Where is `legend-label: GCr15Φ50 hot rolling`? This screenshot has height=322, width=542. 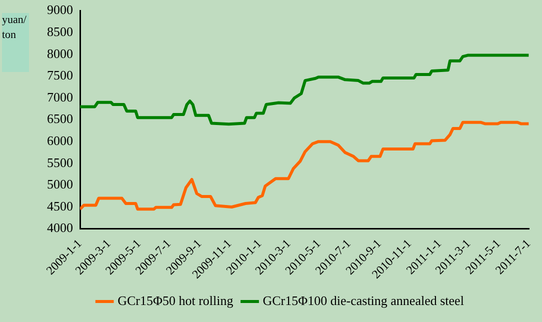 legend-label: GCr15Φ50 hot rolling is located at coordinates (176, 300).